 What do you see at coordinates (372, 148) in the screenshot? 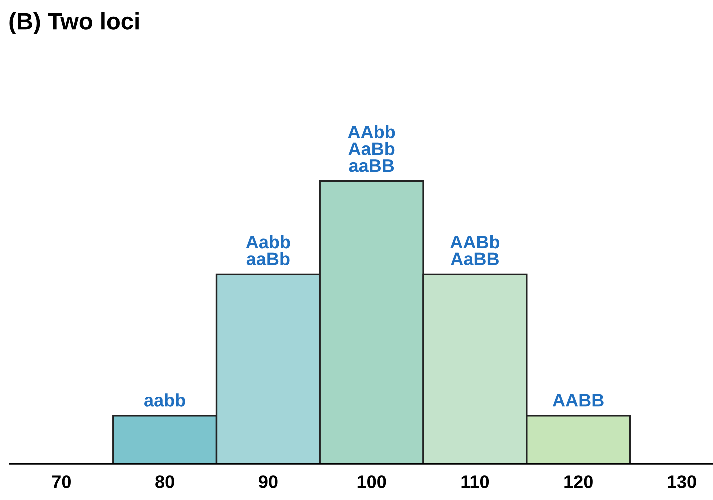
I see `annotation: AAbb AaBb aaBB` at bounding box center [372, 148].